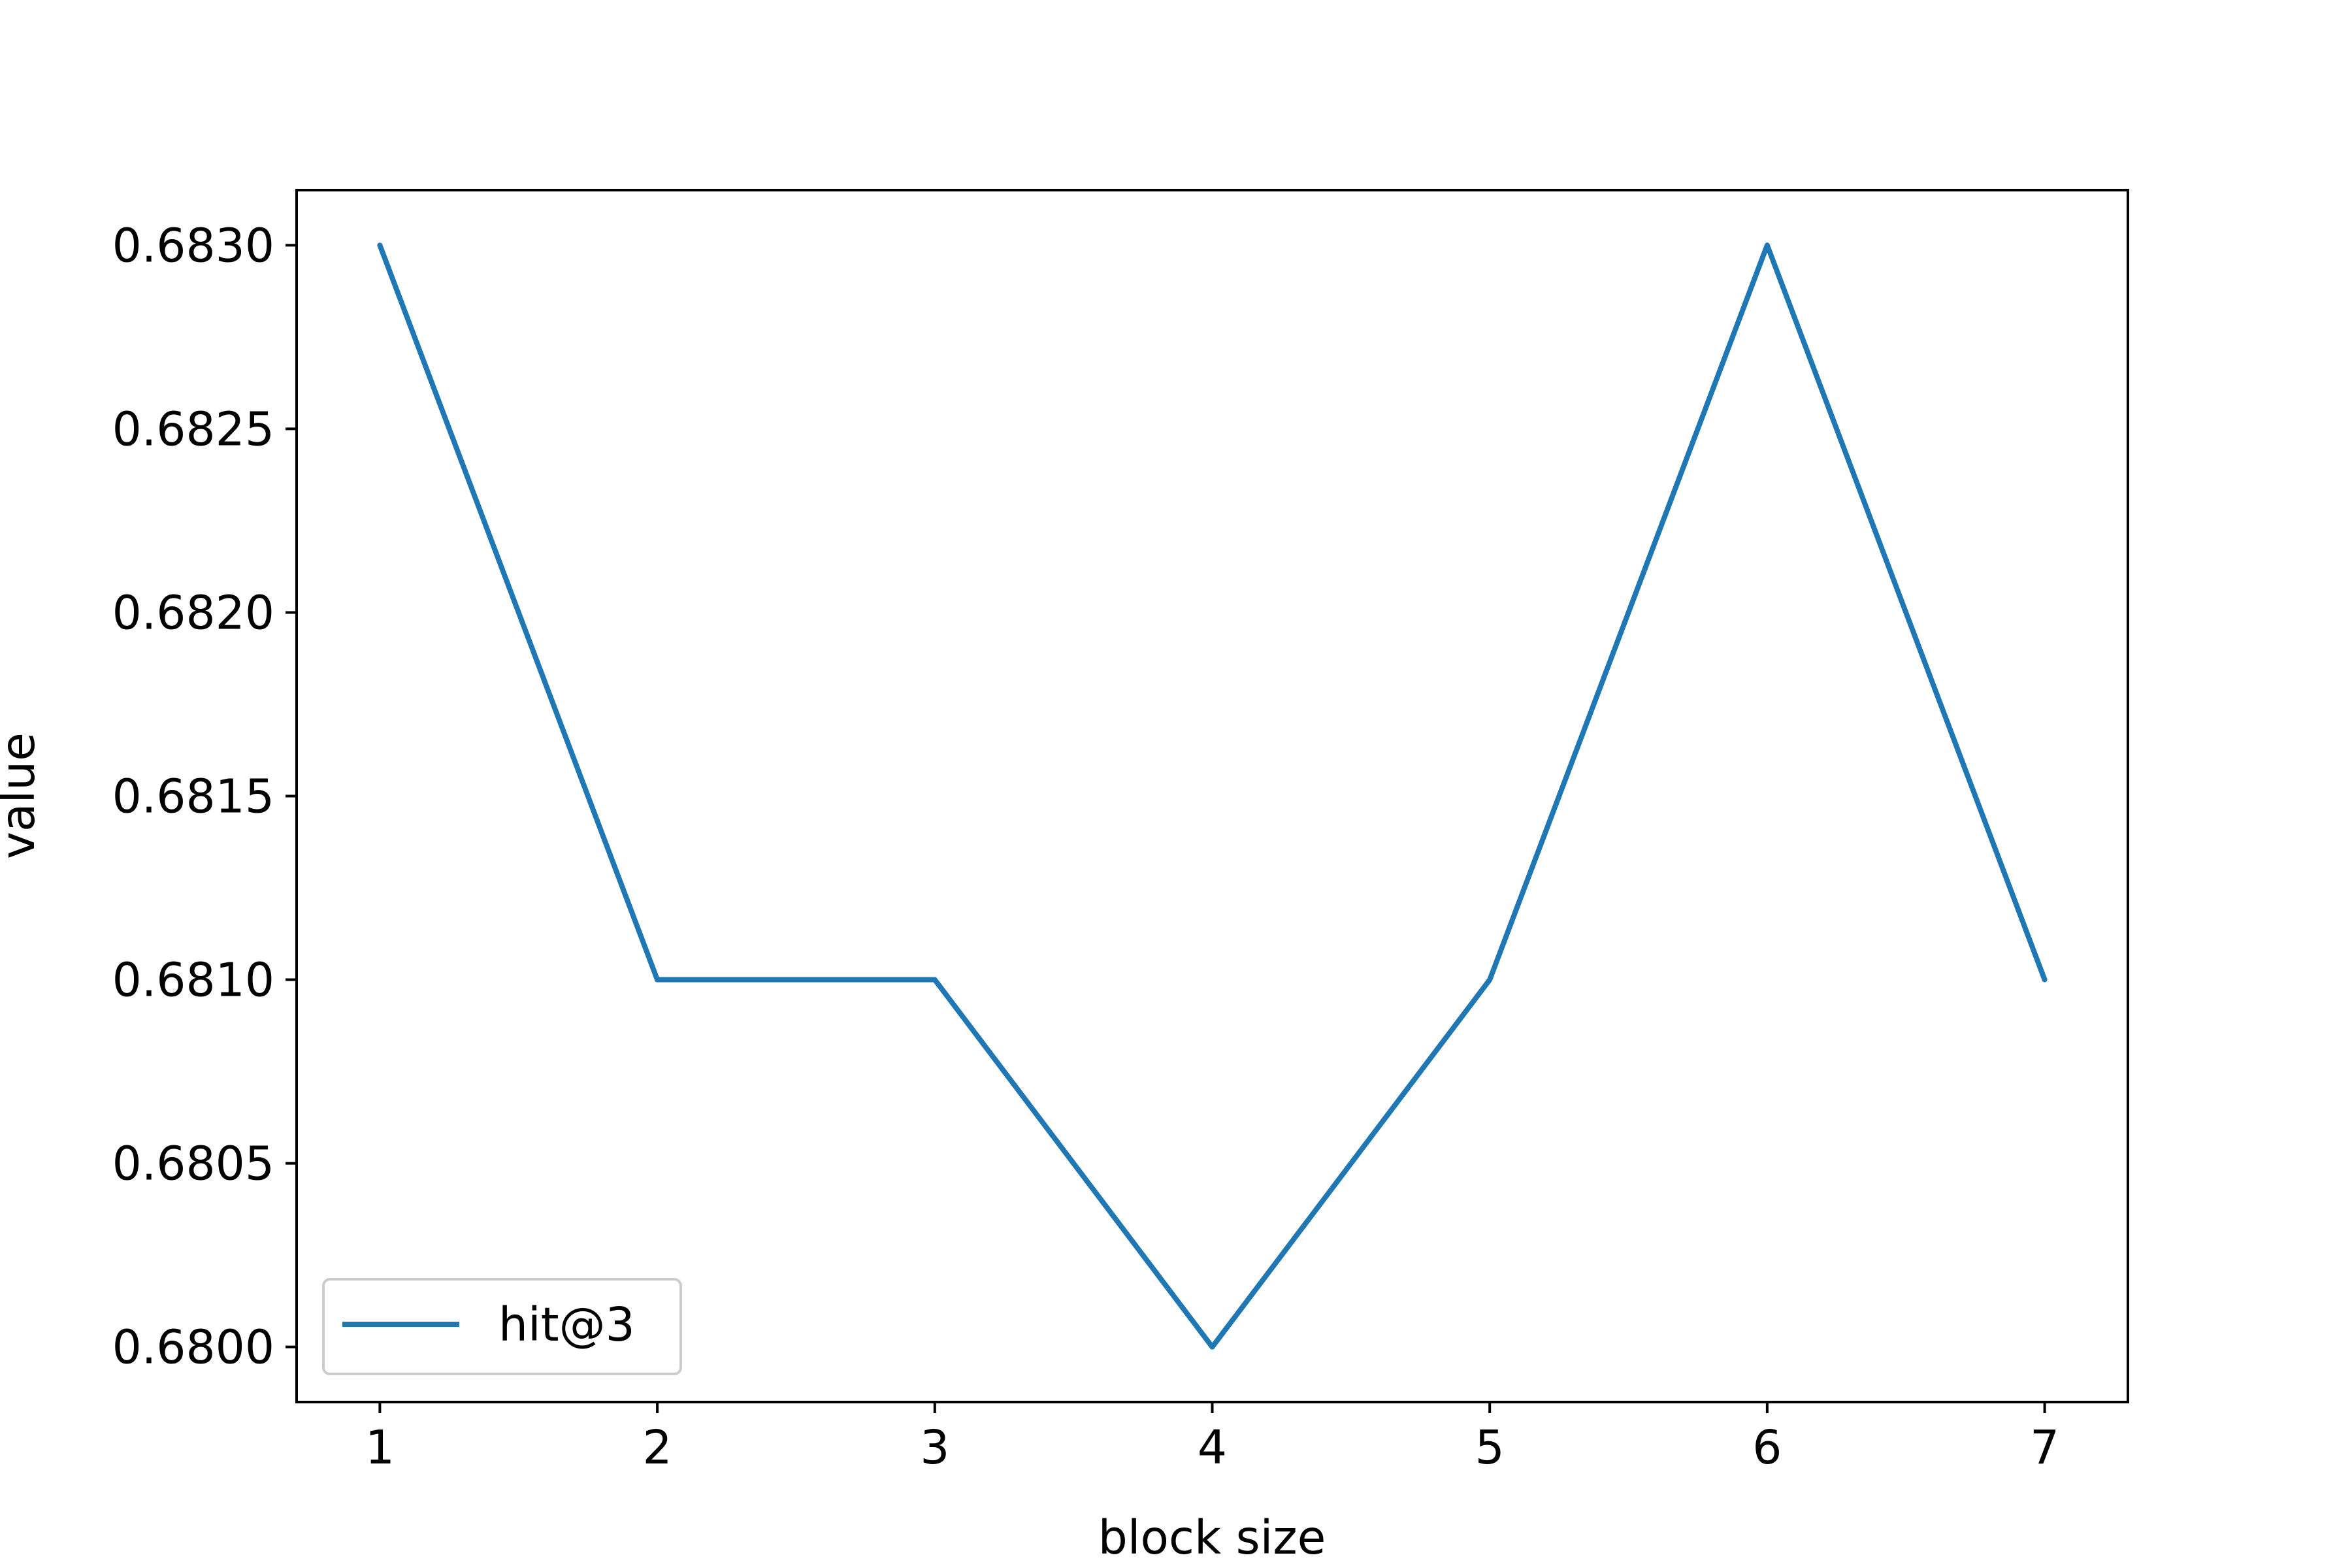  What do you see at coordinates (657, 1447) in the screenshot?
I see `x-tick-label: 2` at bounding box center [657, 1447].